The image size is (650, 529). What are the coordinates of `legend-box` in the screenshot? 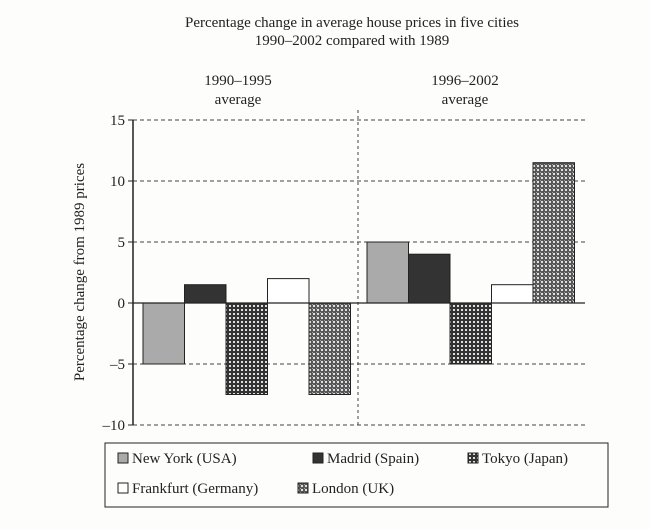 It's located at (356, 475).